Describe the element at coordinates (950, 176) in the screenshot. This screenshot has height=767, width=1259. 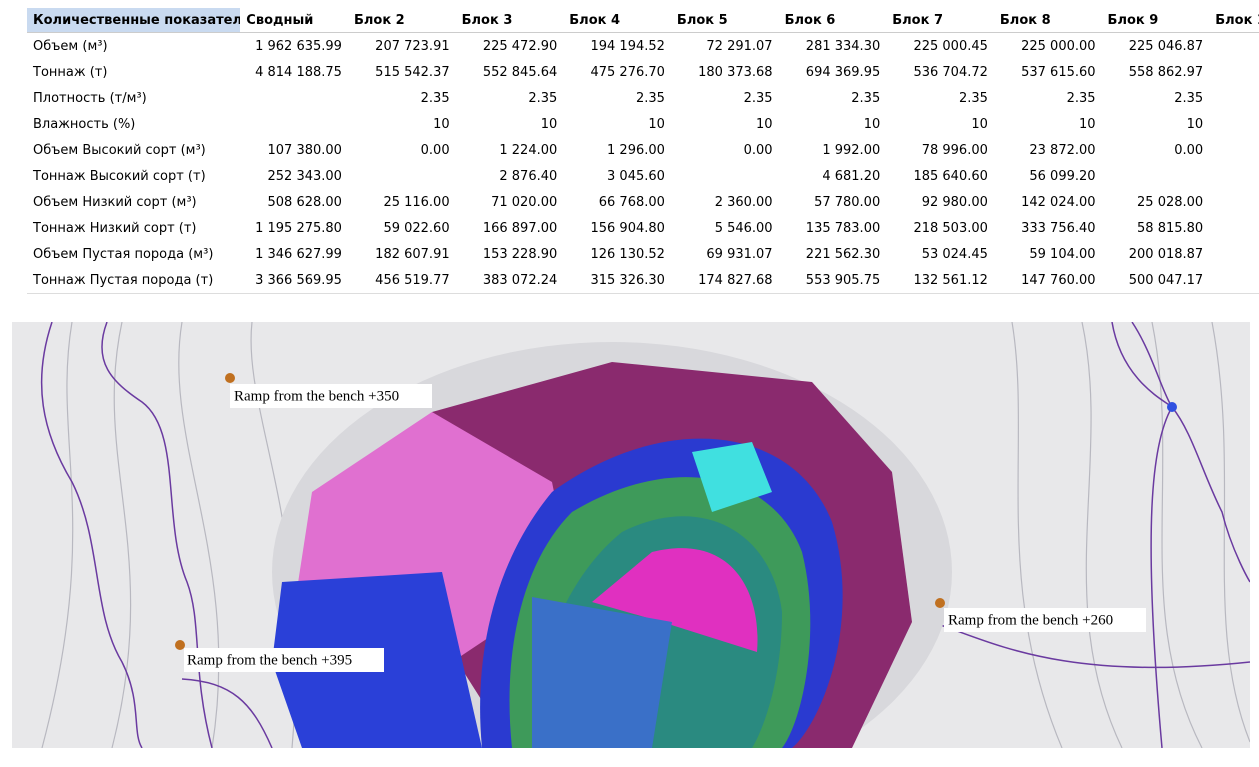
I see `cell: 185 640.60` at that location.